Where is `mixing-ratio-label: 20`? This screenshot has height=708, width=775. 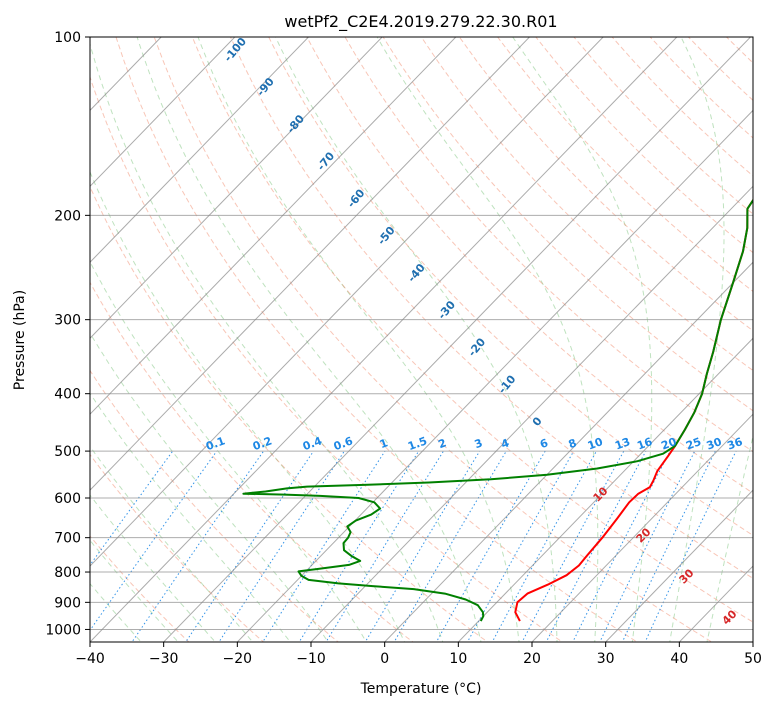
mixing-ratio-label: 20 is located at coordinates (668, 444).